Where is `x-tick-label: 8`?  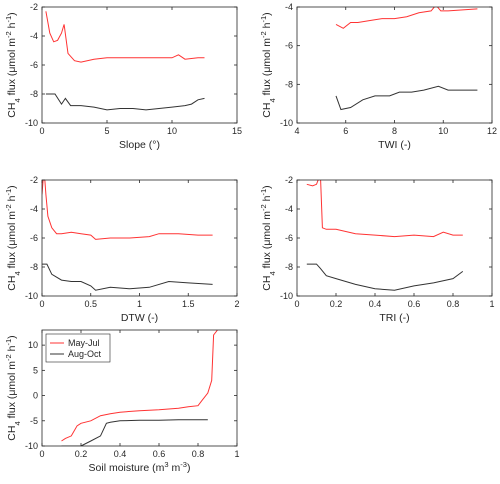 x-tick-label: 8 is located at coordinates (394, 131).